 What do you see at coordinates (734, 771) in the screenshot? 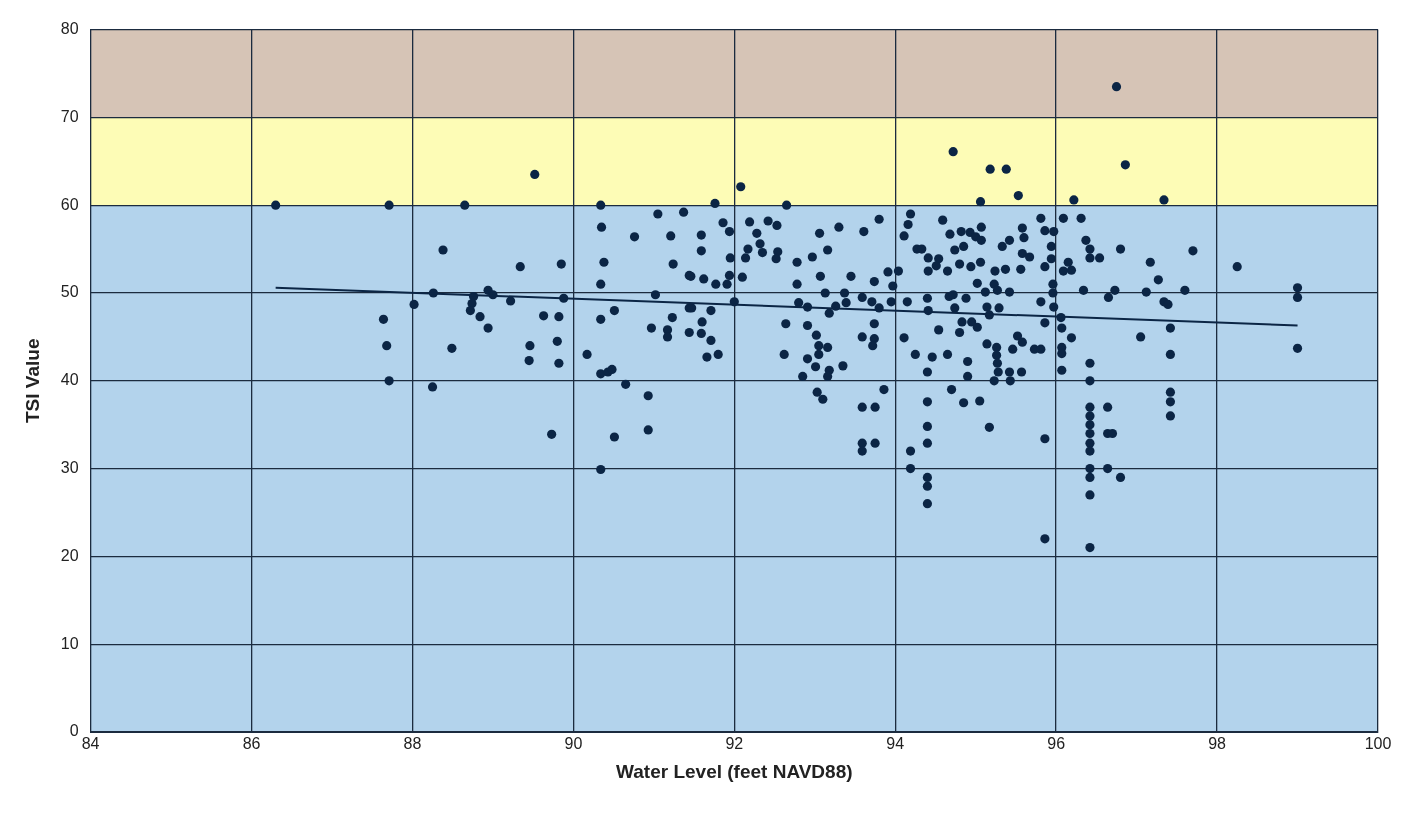
I see `x-axis-title: Water Level (feet NAVD88)` at bounding box center [734, 771].